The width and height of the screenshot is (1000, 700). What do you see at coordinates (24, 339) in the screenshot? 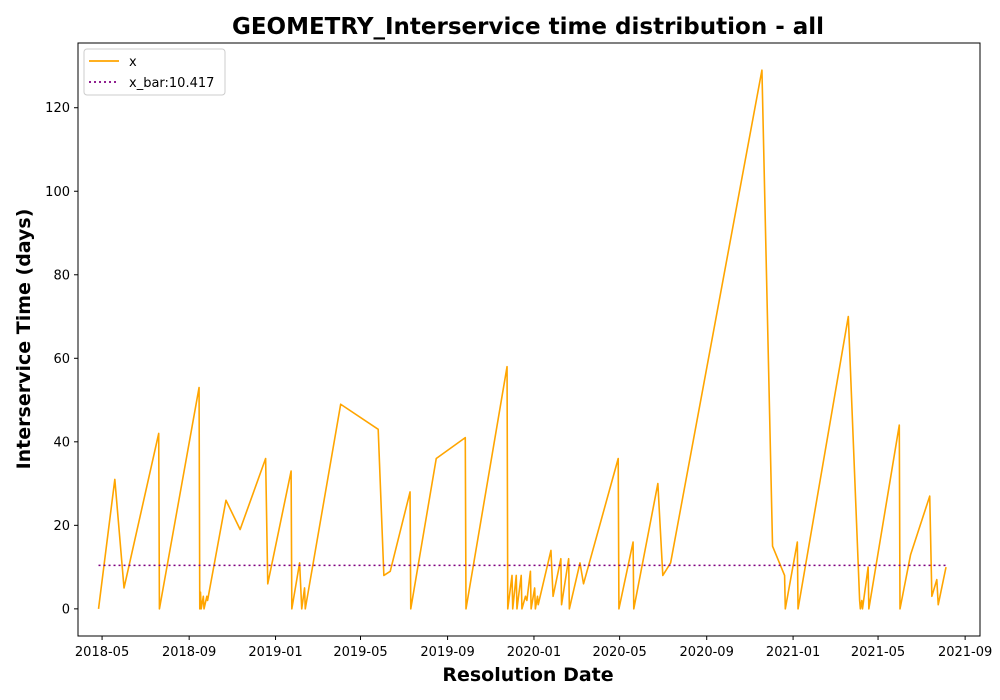
I see `y-axis-label: Interservice Time (days)` at bounding box center [24, 339].